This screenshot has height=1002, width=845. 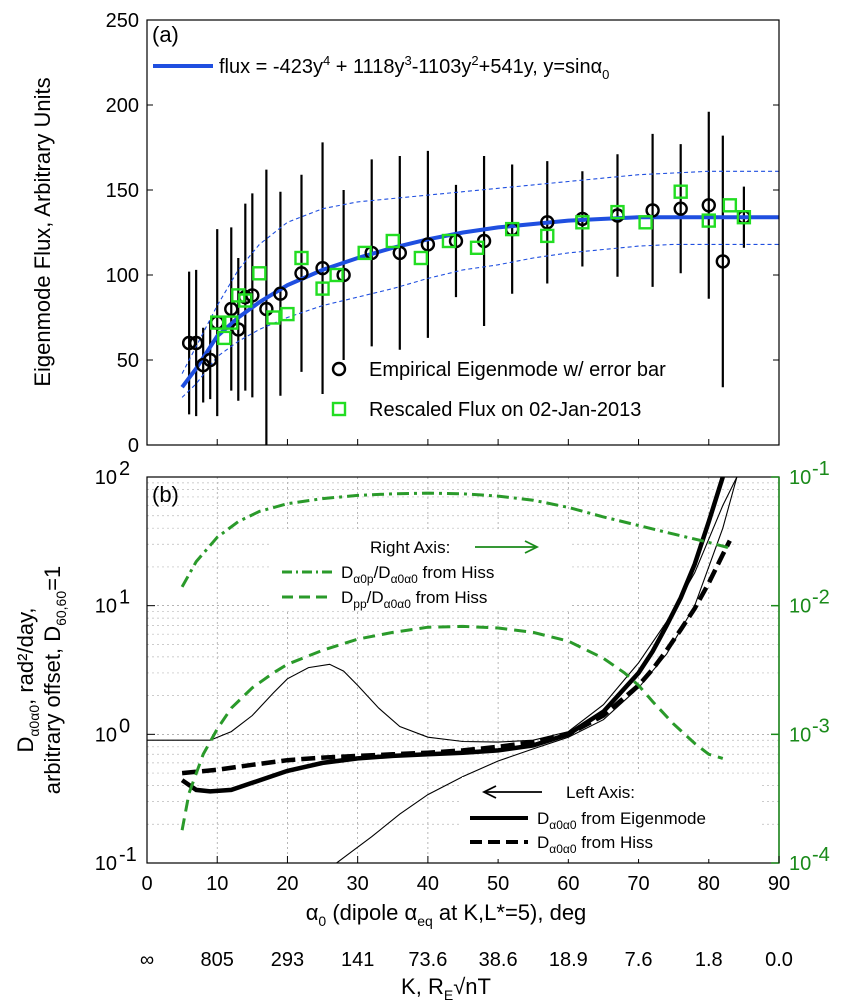 What do you see at coordinates (709, 884) in the screenshot?
I see `x-tick-label: 80` at bounding box center [709, 884].